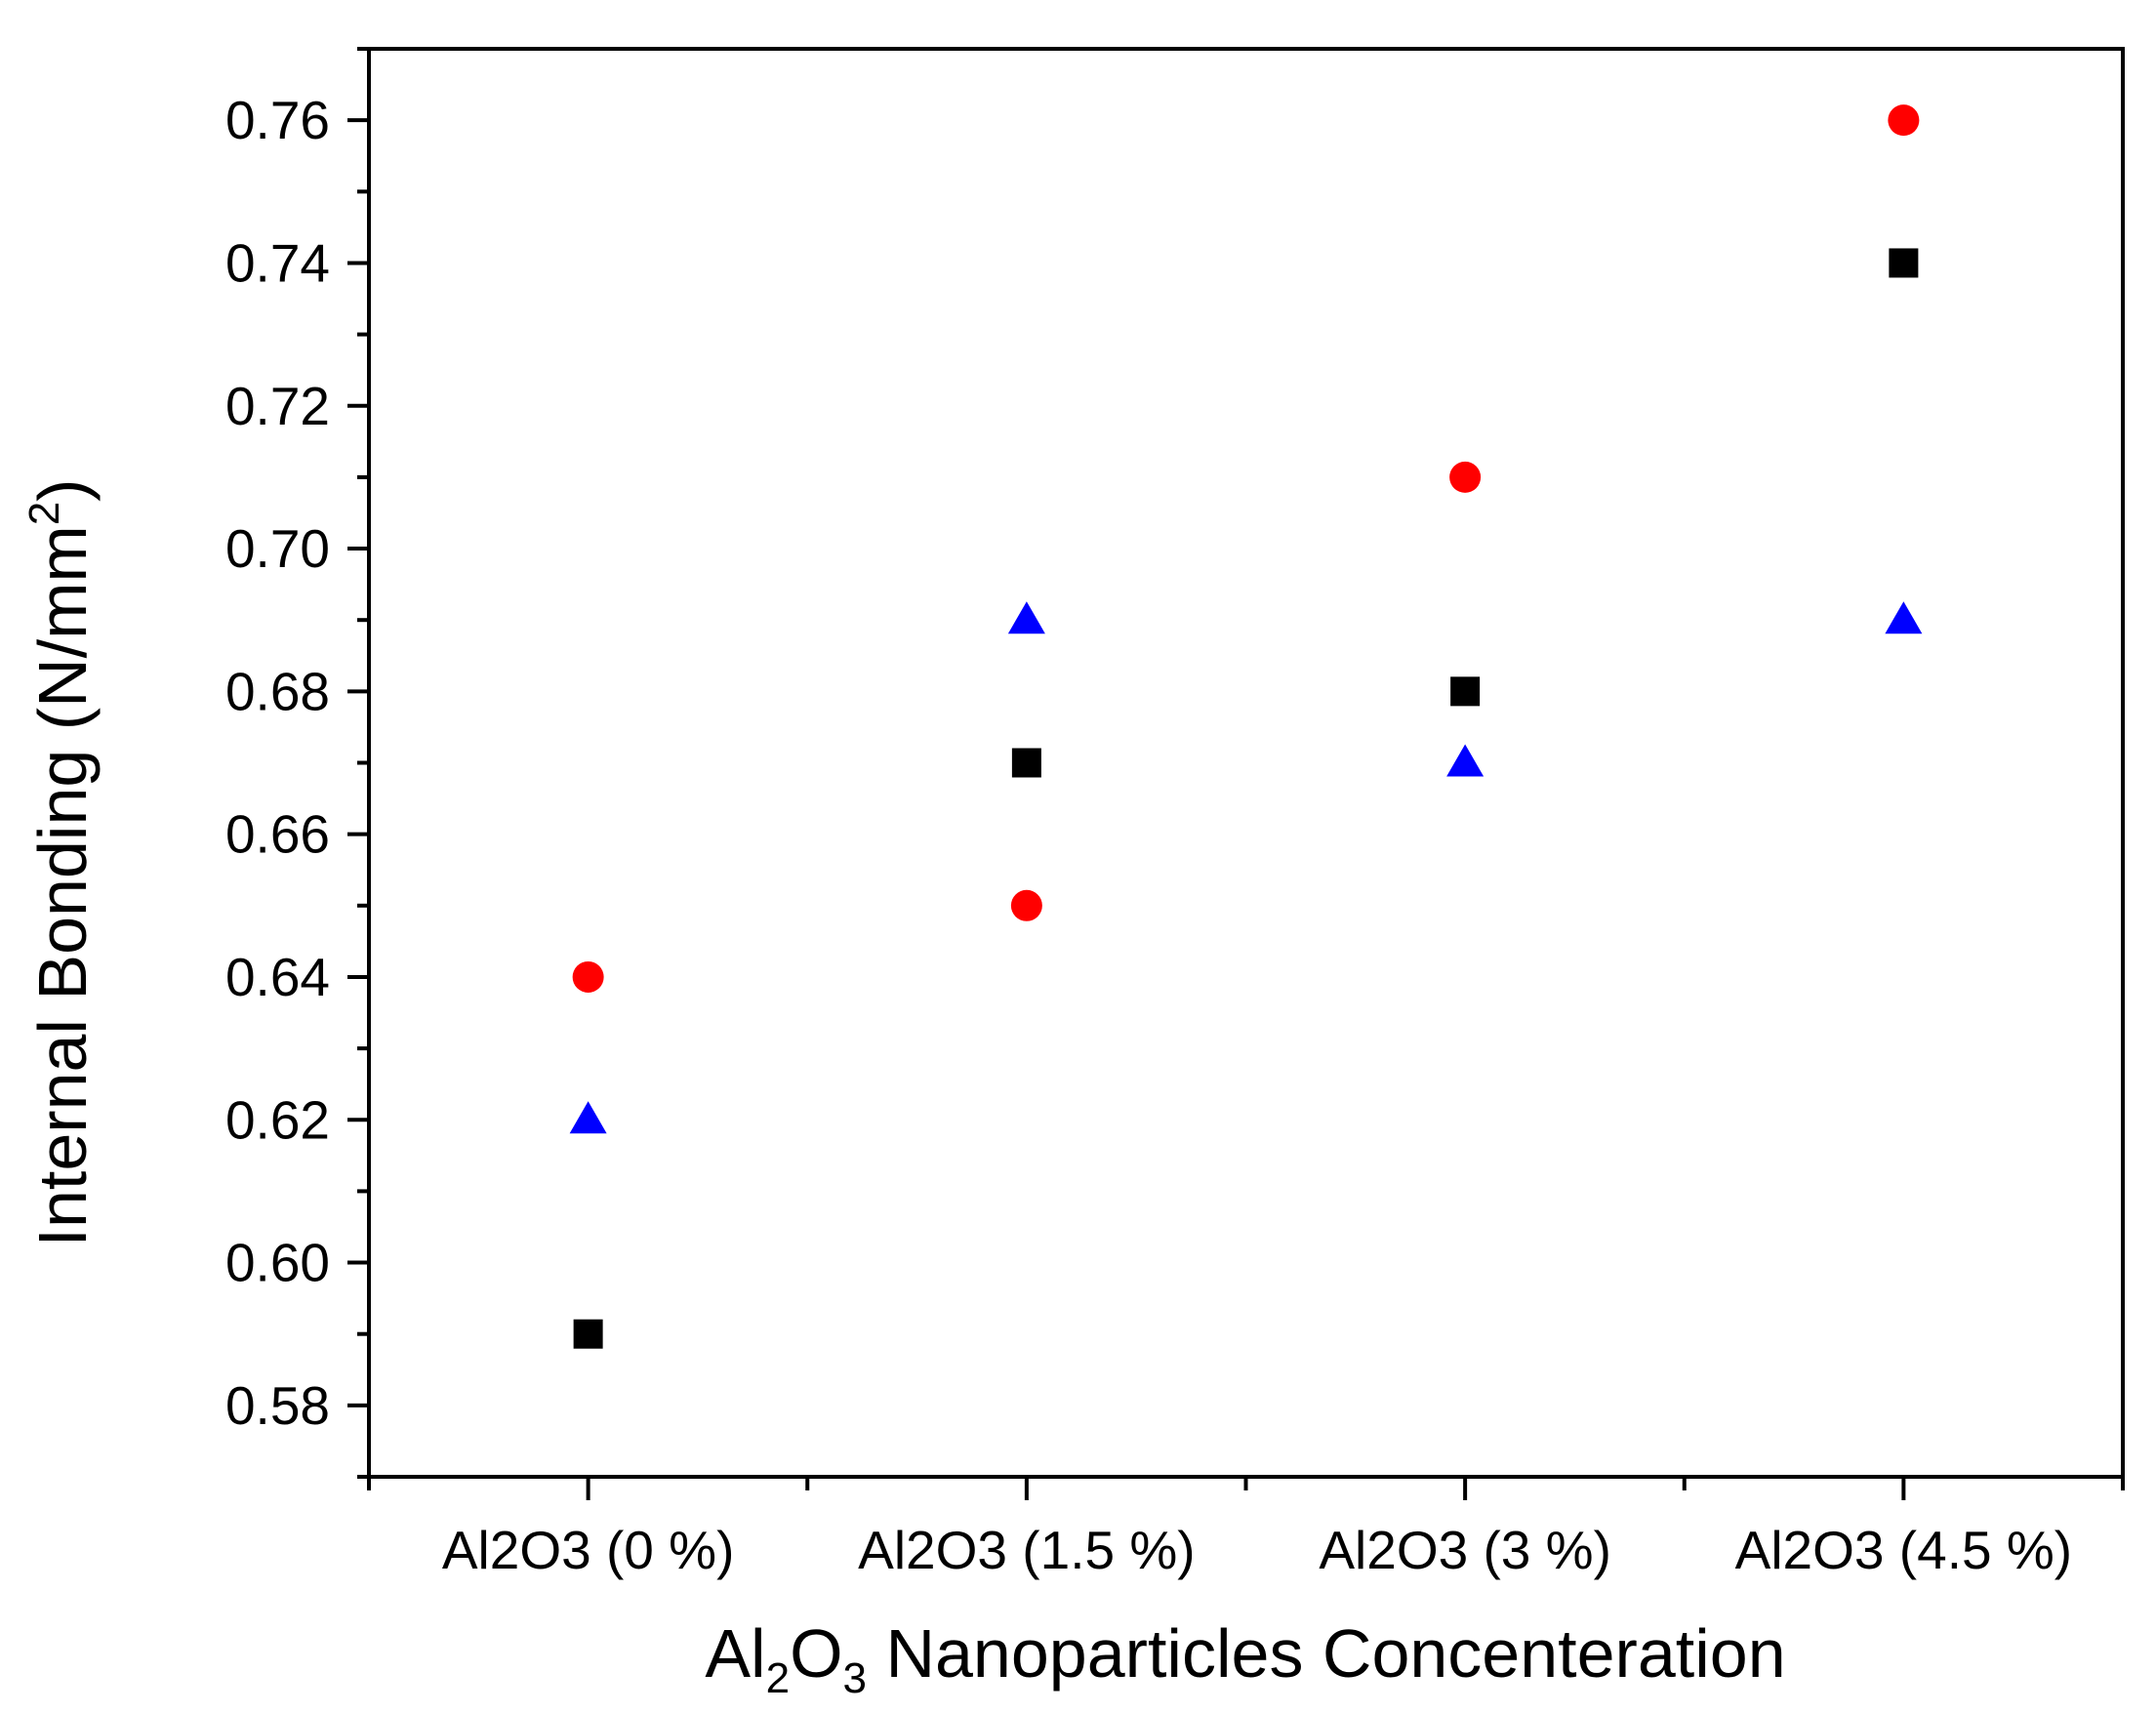 The width and height of the screenshot is (2156, 1713). What do you see at coordinates (62, 489) in the screenshot?
I see `axis-title-part: )` at bounding box center [62, 489].